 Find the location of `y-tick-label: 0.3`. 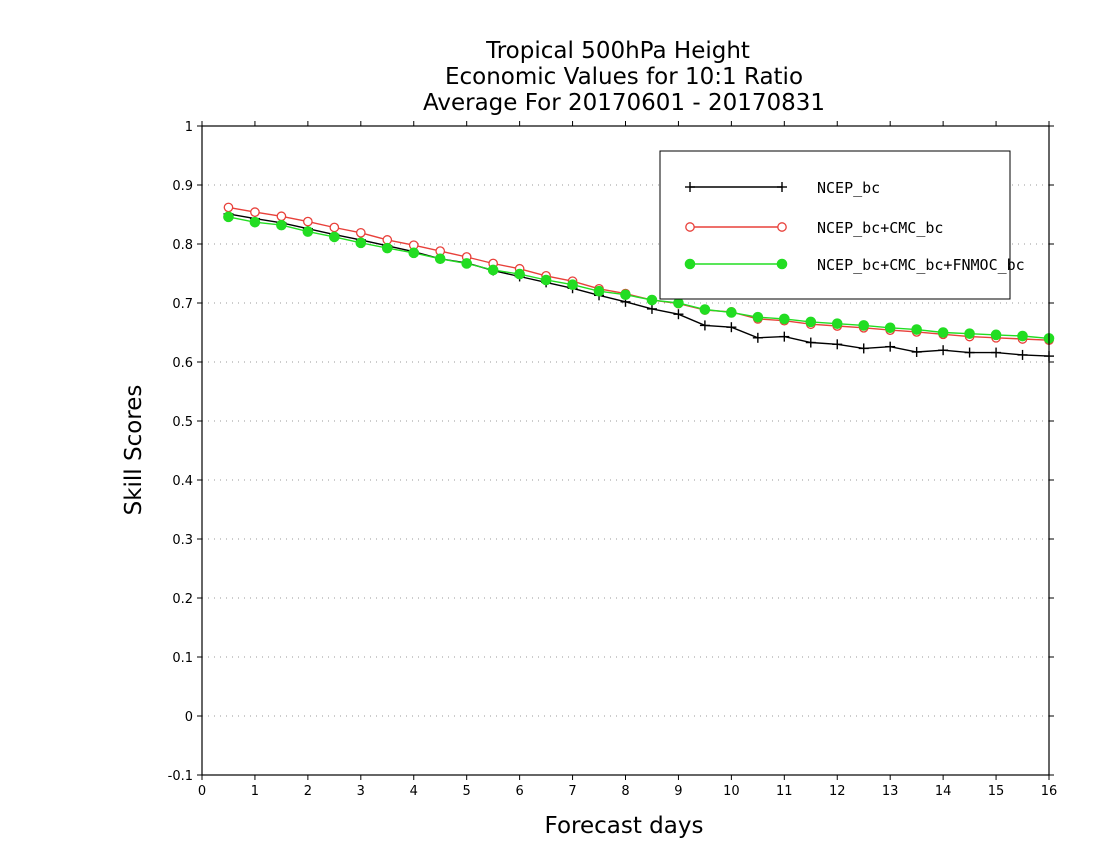

y-tick-label: 0.3 is located at coordinates (182, 540).